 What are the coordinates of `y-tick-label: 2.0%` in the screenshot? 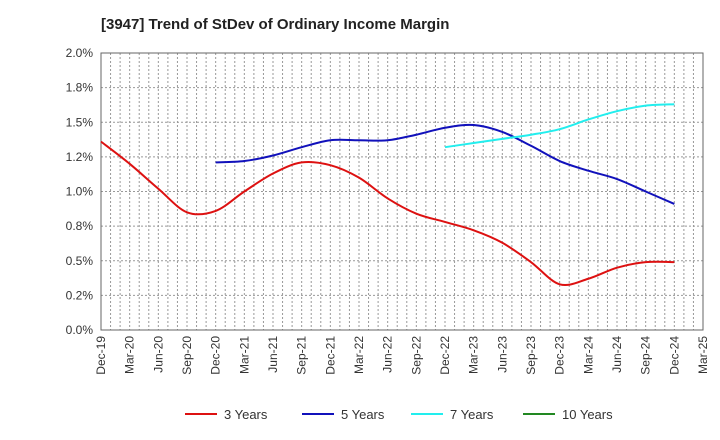 It's located at (80, 53).